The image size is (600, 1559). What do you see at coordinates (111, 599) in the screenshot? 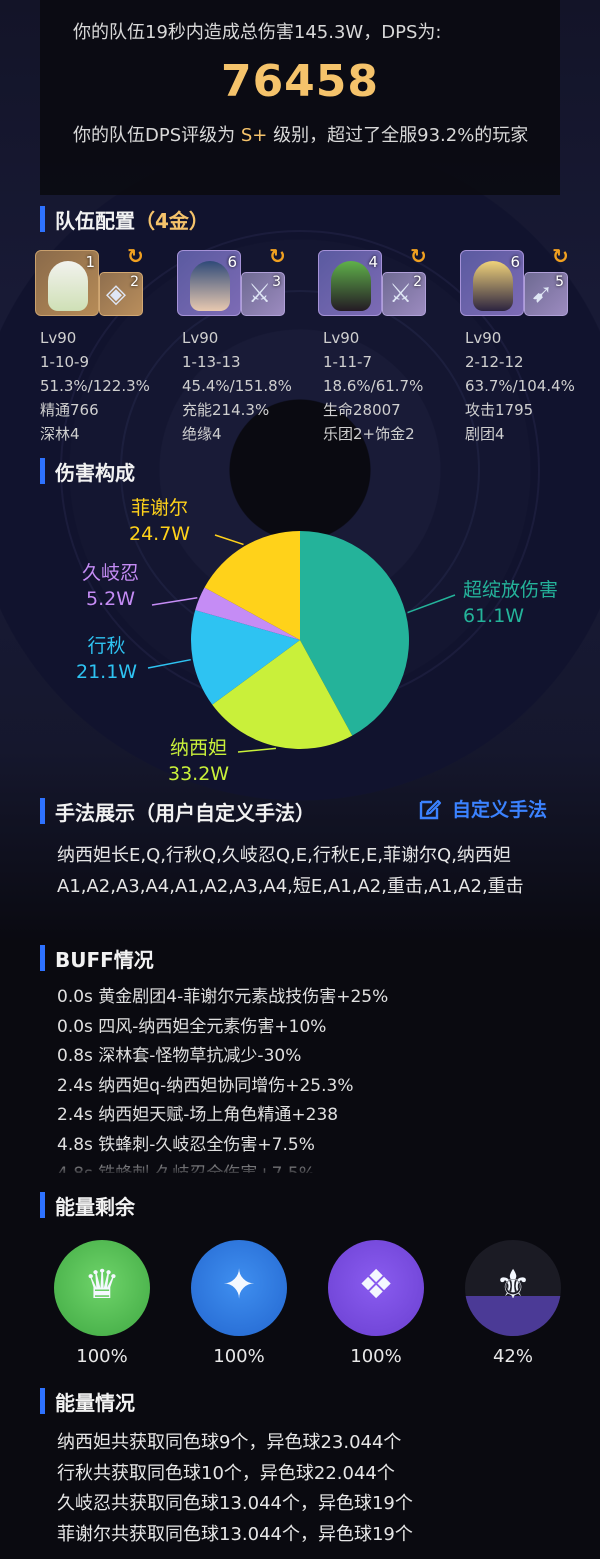
I see `slice-value: 5.2W` at bounding box center [111, 599].